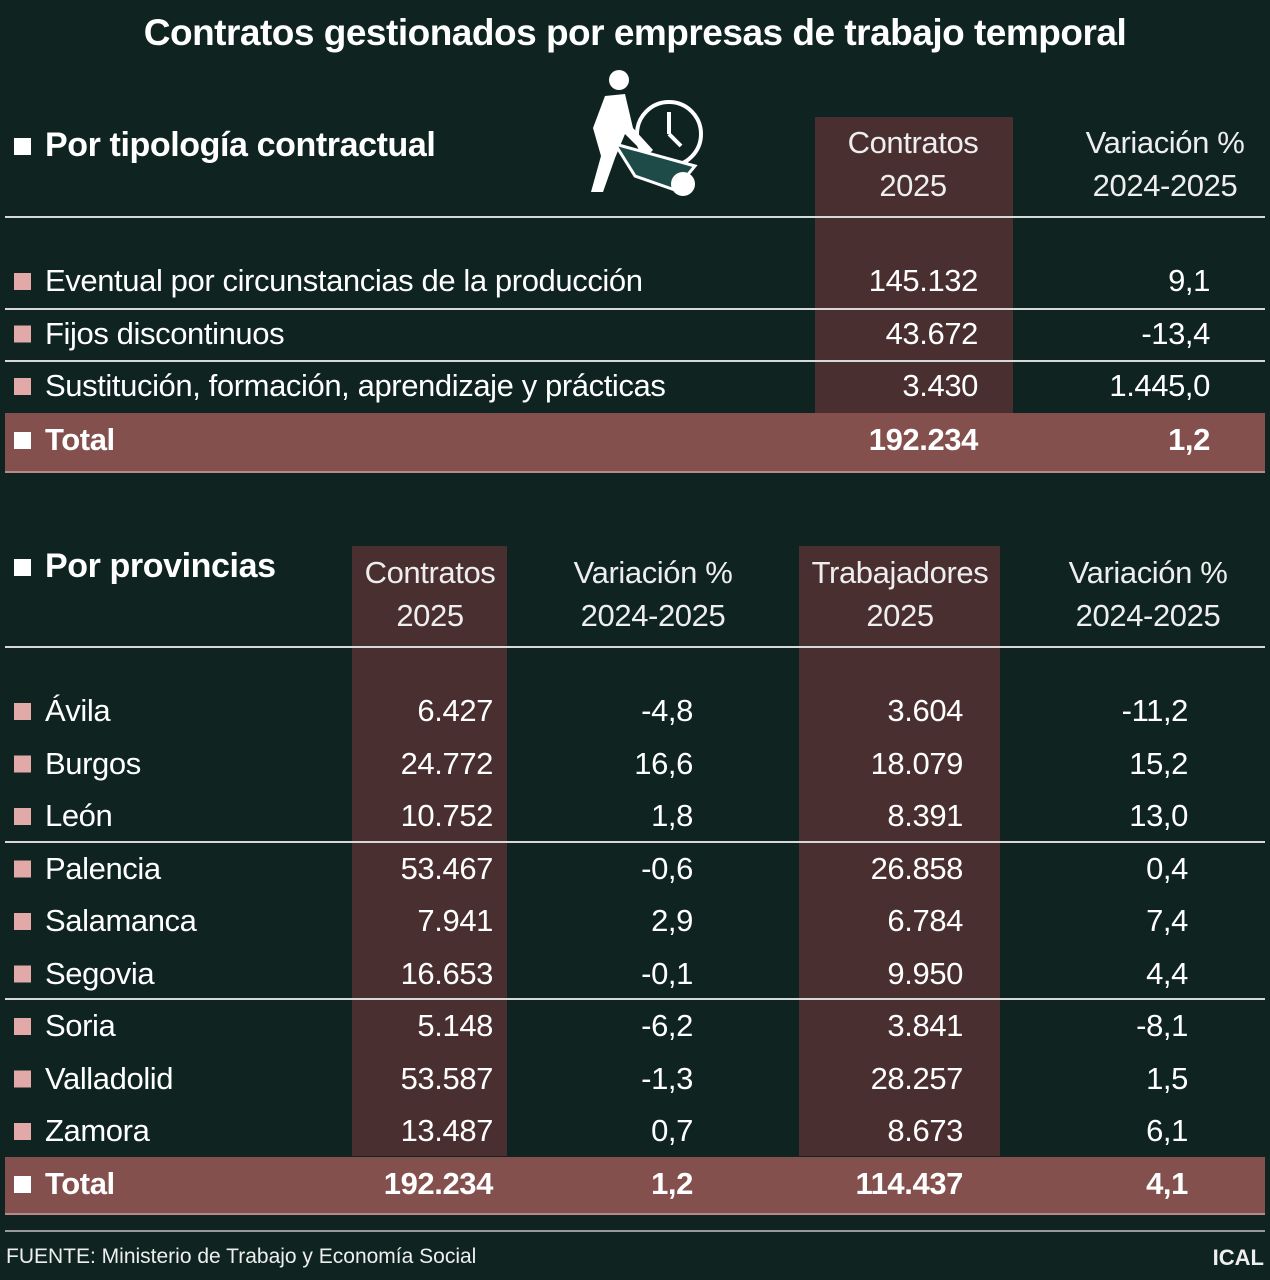 The width and height of the screenshot is (1270, 1280). What do you see at coordinates (121, 920) in the screenshot?
I see `row-label: Salamanca` at bounding box center [121, 920].